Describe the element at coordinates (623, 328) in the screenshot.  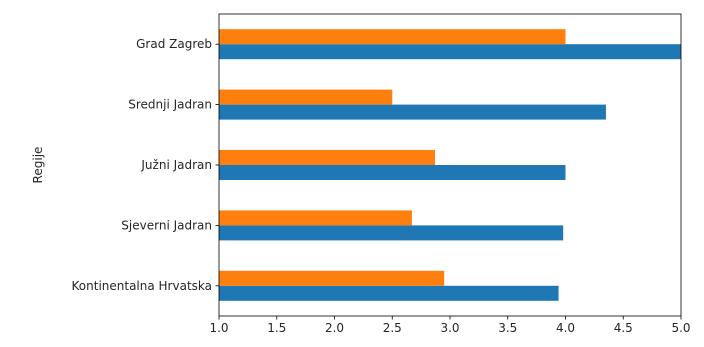
I see `x-tick-label: 4.5` at that location.